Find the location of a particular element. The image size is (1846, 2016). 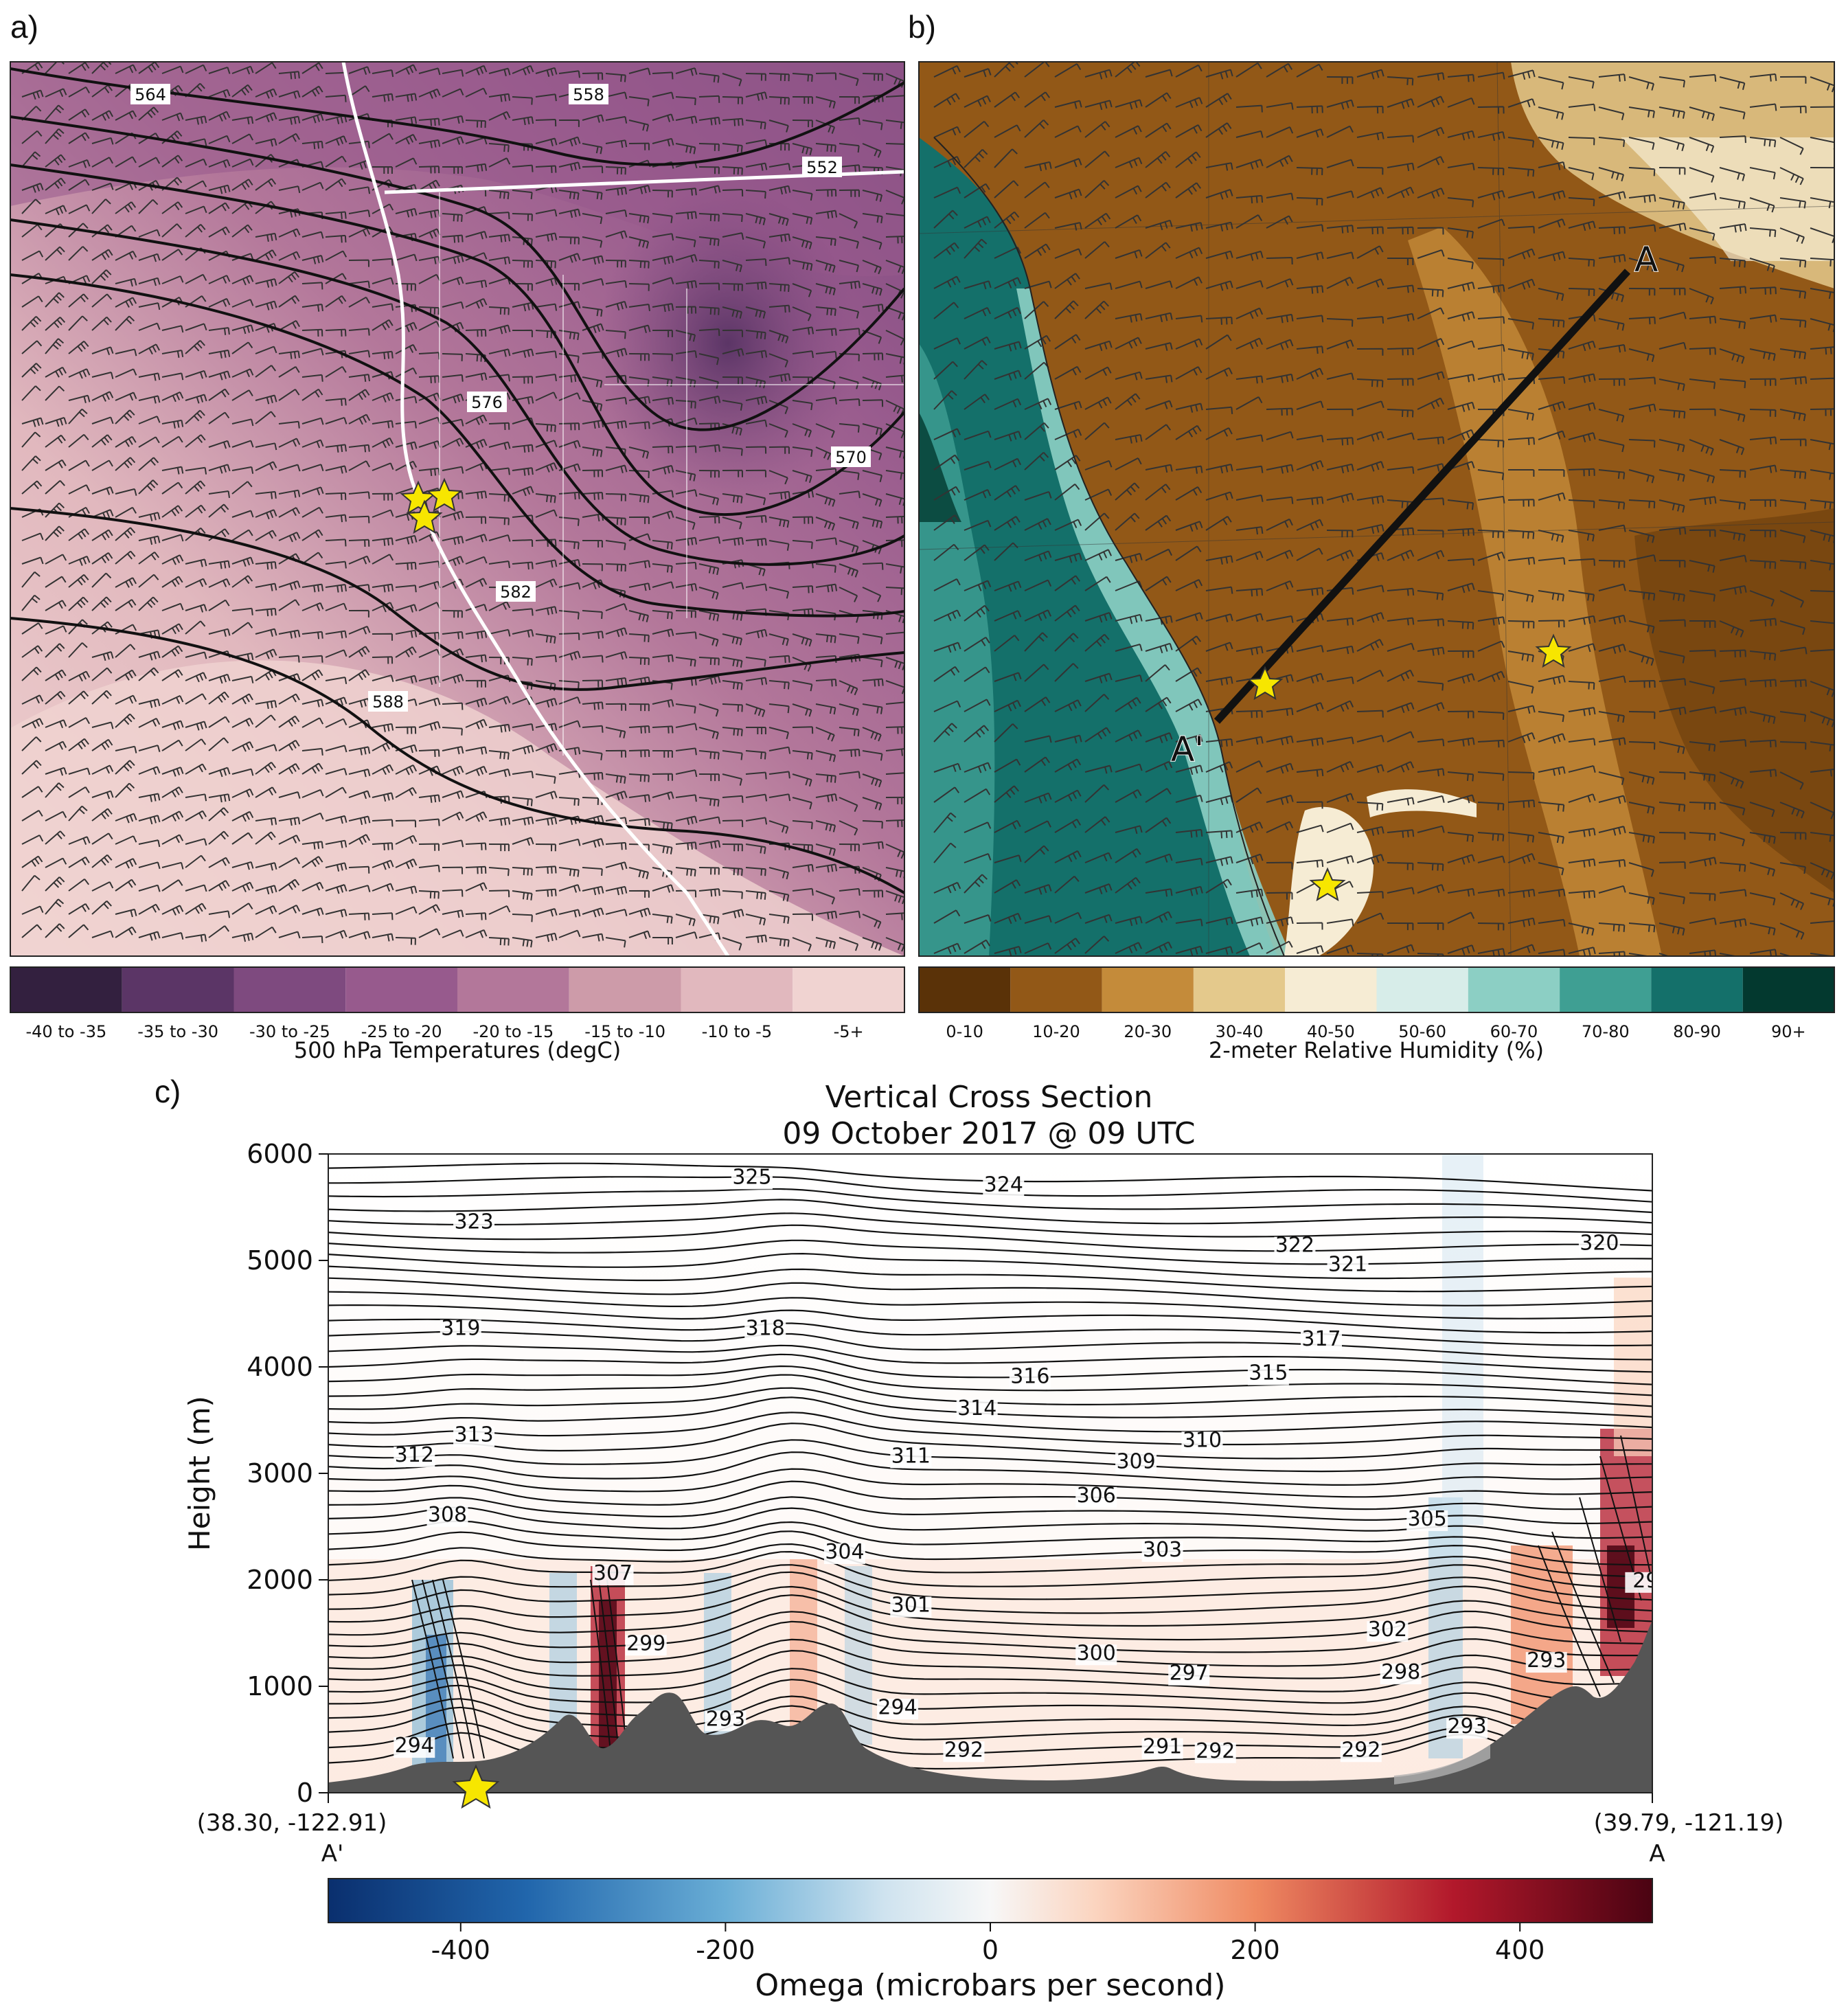

temperature-colorbar-title: 500 hPa Temperatures (degC) is located at coordinates (457, 1050).